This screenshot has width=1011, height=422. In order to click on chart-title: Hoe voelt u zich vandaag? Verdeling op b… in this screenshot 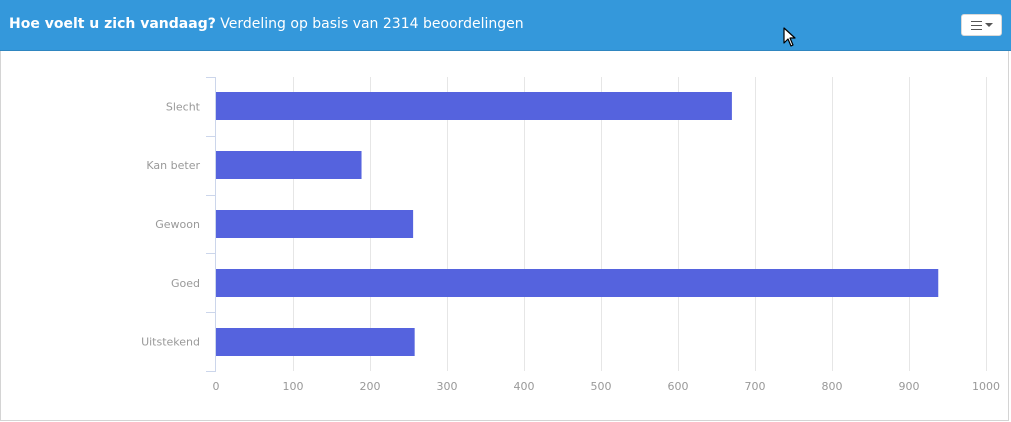, I will do `click(266, 24)`.